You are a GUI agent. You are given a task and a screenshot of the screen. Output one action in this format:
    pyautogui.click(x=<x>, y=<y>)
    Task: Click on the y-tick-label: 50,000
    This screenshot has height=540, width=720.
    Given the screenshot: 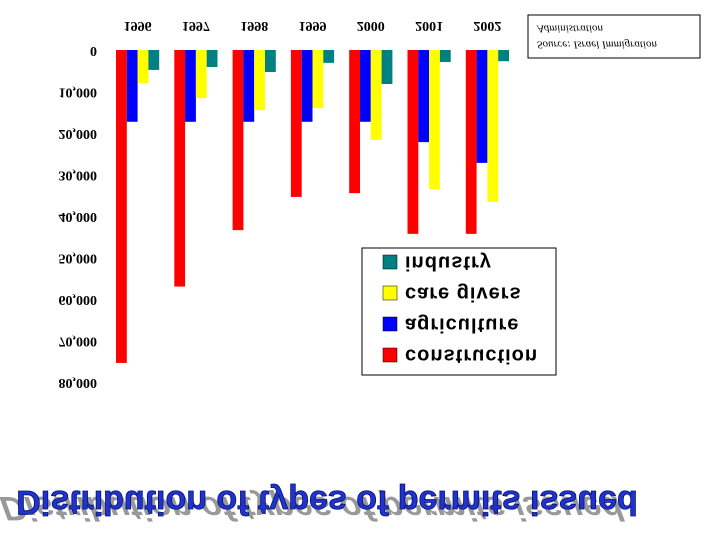 What is the action you would take?
    pyautogui.click(x=78, y=257)
    